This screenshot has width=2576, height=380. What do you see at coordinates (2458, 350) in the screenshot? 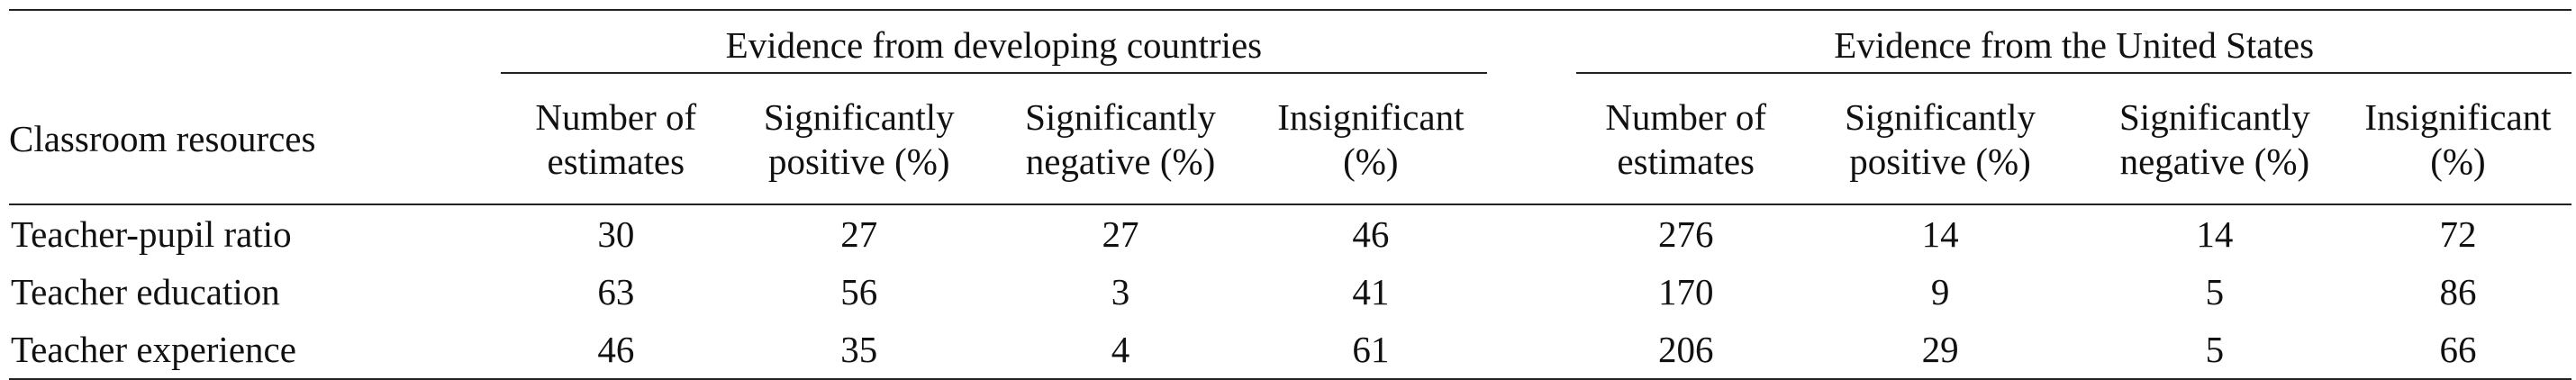
I see `cell-us-insignificant: 66` at bounding box center [2458, 350].